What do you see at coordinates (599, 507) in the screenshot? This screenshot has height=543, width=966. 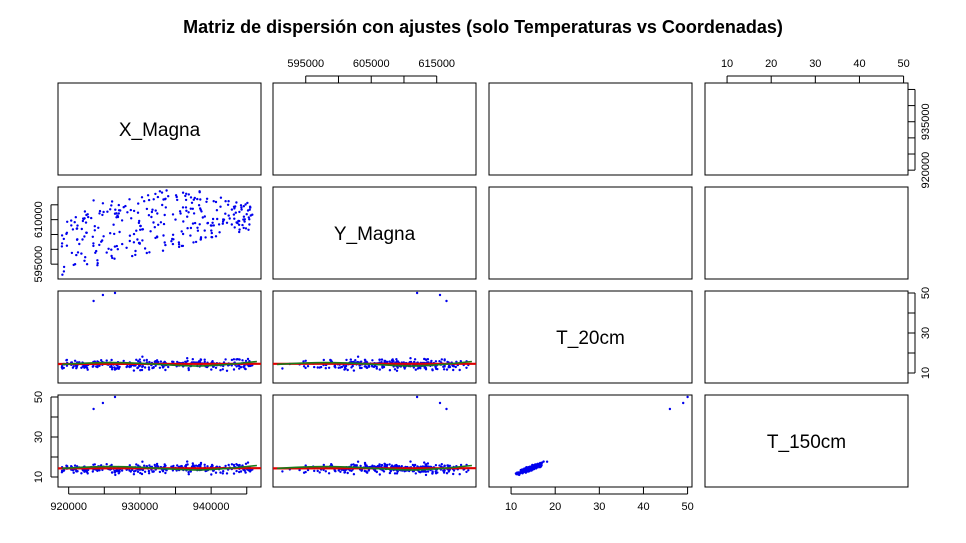 I see `tick-label: 30` at bounding box center [599, 507].